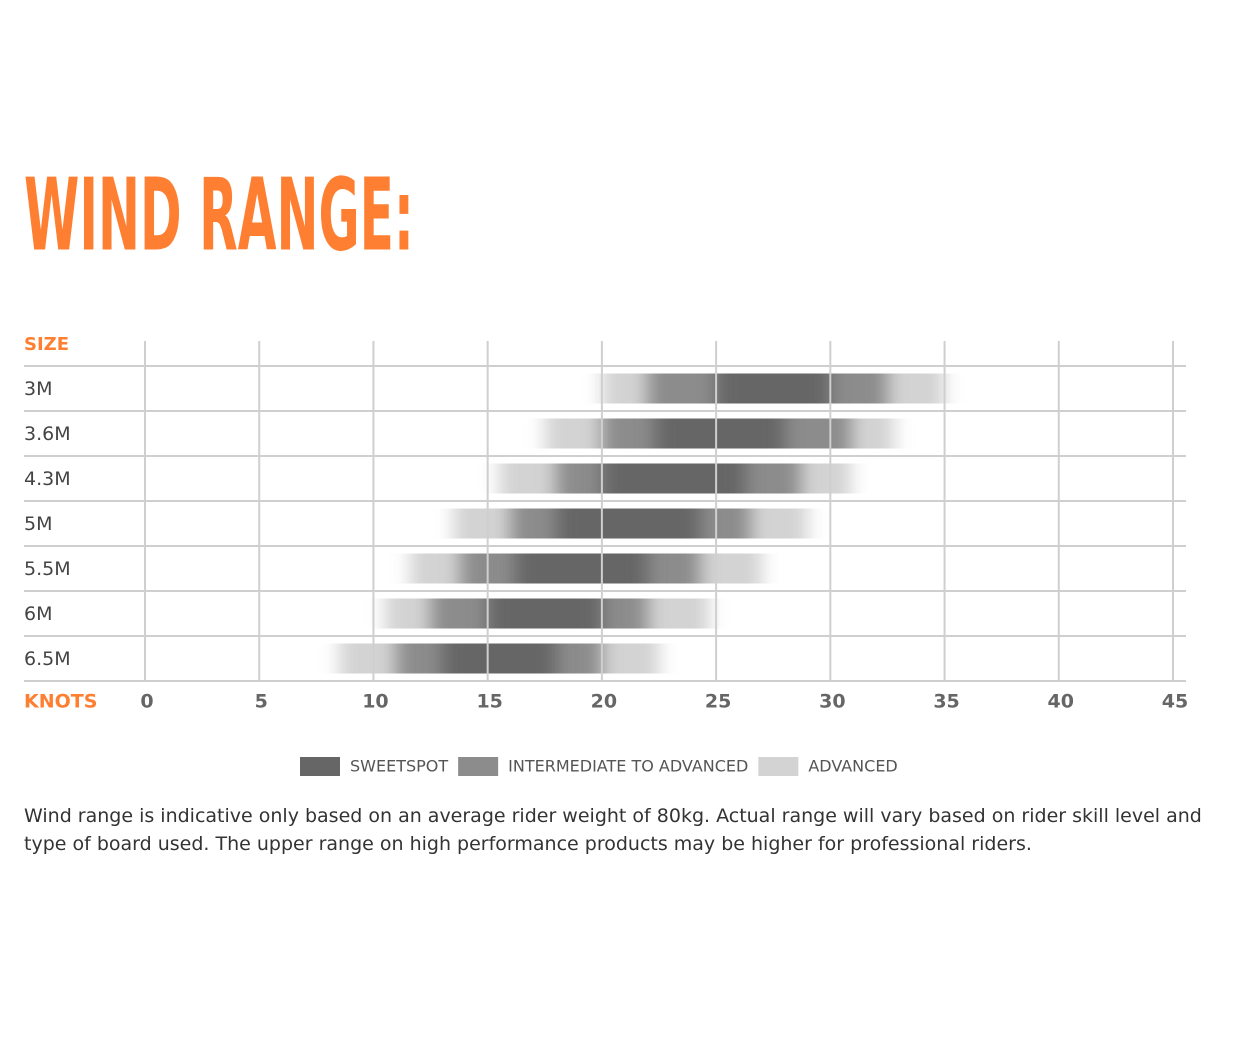  Describe the element at coordinates (38, 524) in the screenshot. I see `y-tick-label: 5M` at that location.